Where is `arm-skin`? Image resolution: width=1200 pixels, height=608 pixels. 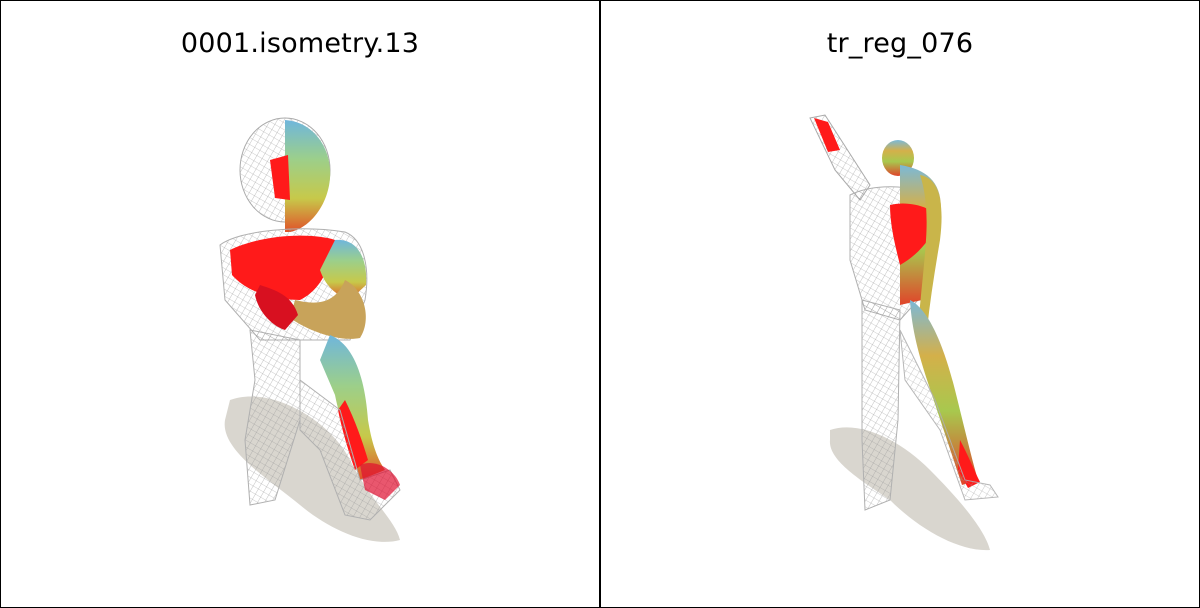 arm-skin is located at coordinates (328, 309).